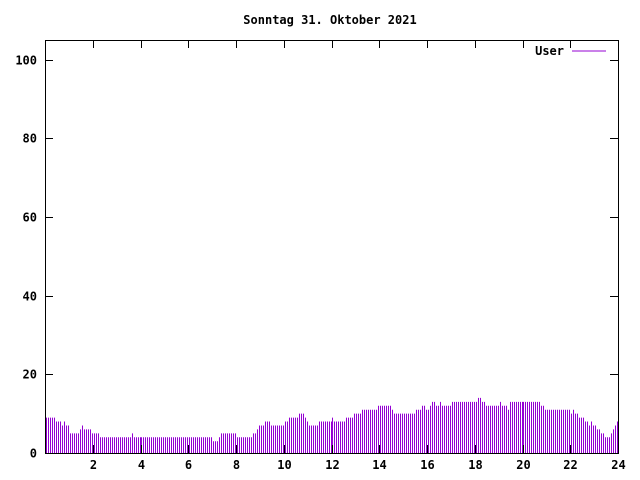 The image size is (640, 480). I want to click on x-tick-label: 2, so click(93, 465).